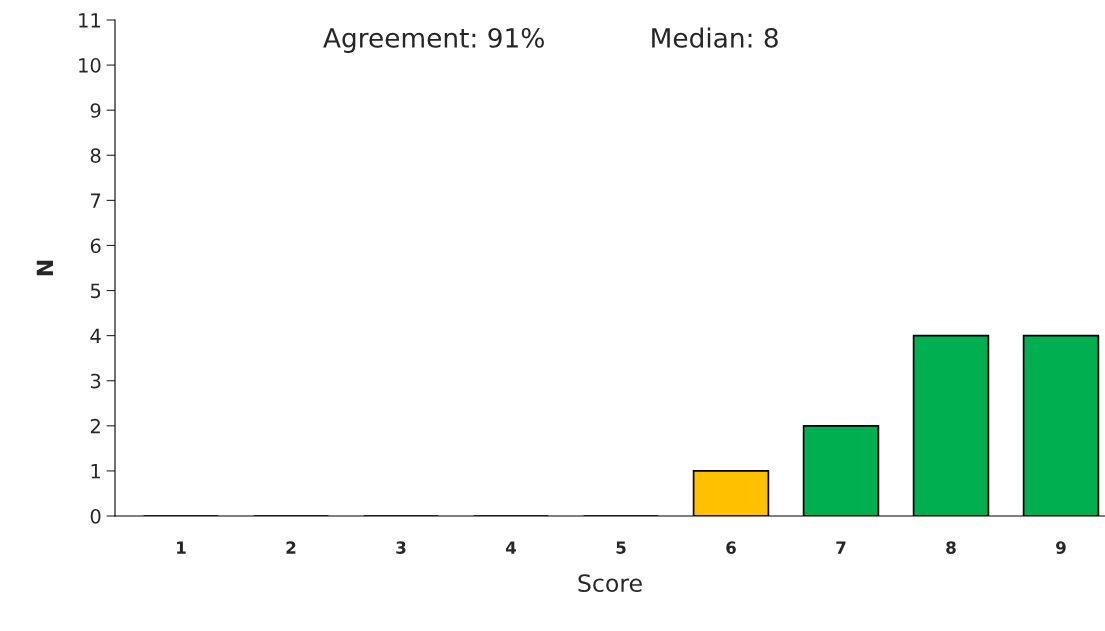 The image size is (1105, 631). What do you see at coordinates (841, 547) in the screenshot?
I see `x-tick-label: 7` at bounding box center [841, 547].